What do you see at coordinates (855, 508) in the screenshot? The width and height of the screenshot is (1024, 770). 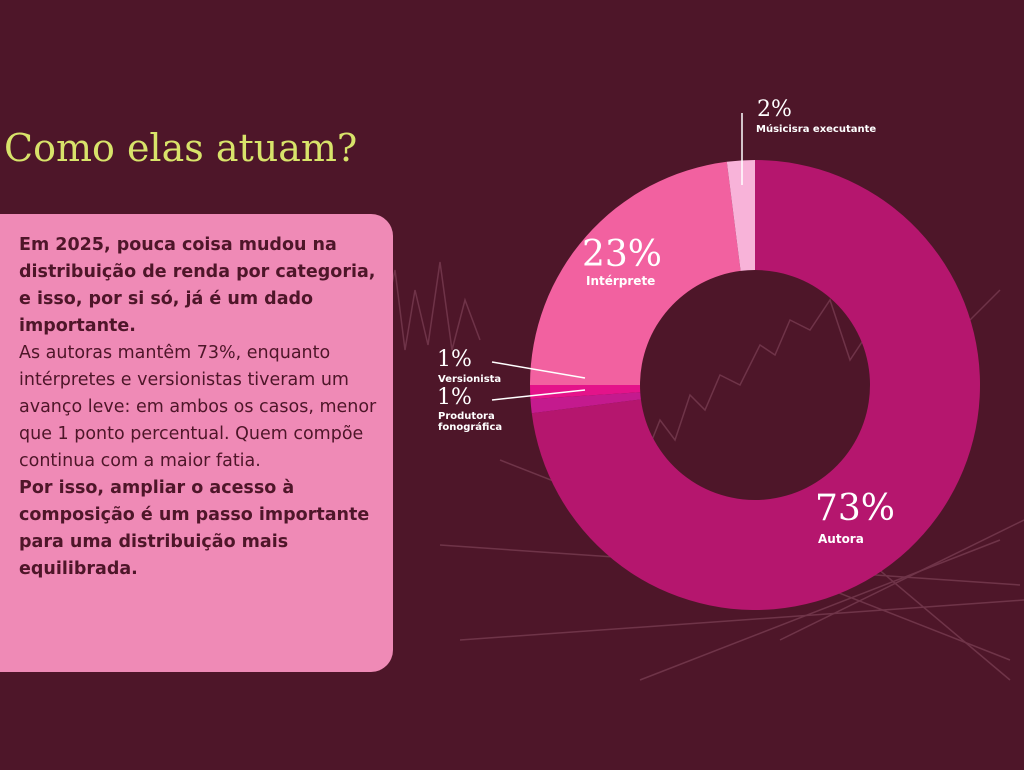 I see `value-label: 73%` at bounding box center [855, 508].